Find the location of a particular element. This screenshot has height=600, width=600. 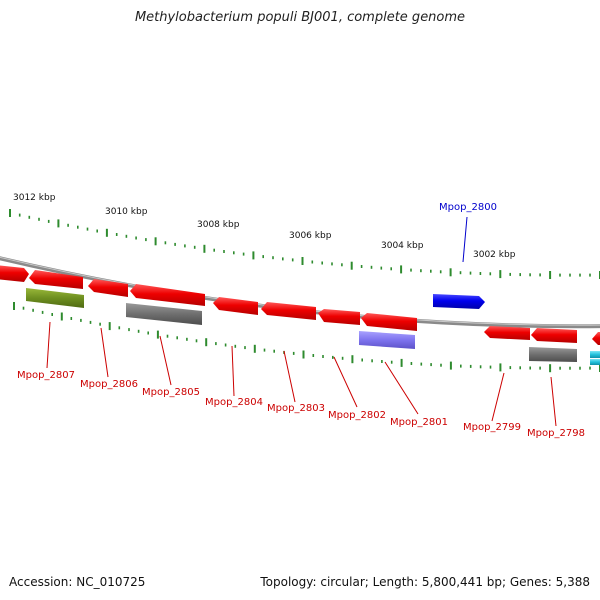

gene-partial-right is located at coordinates (596, 338).